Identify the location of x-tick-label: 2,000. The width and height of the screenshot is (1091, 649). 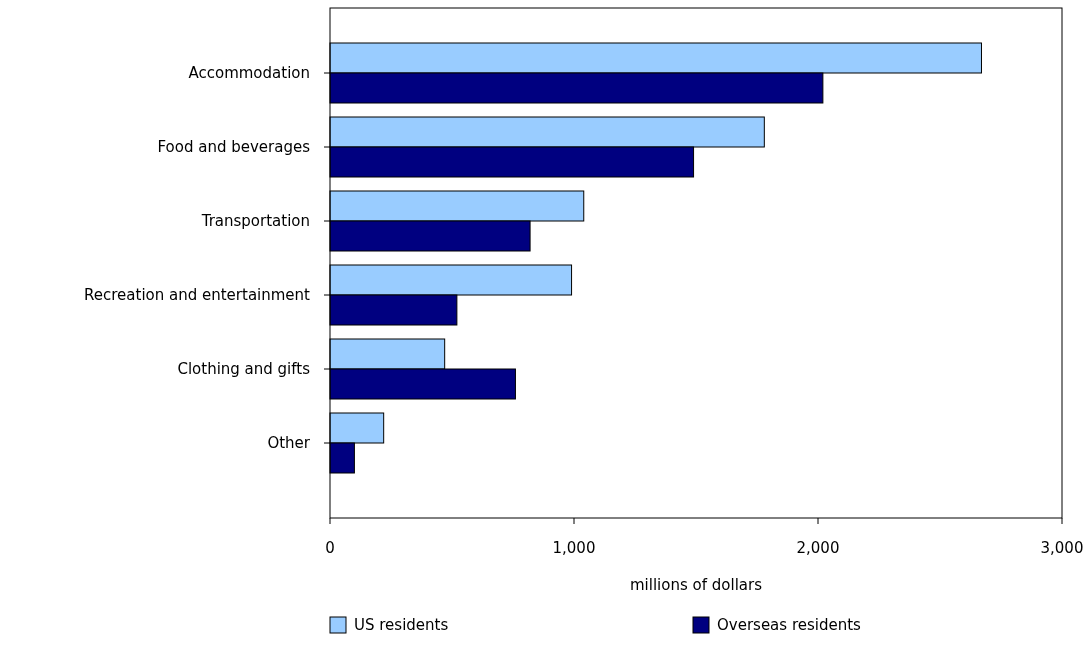
(818, 548).